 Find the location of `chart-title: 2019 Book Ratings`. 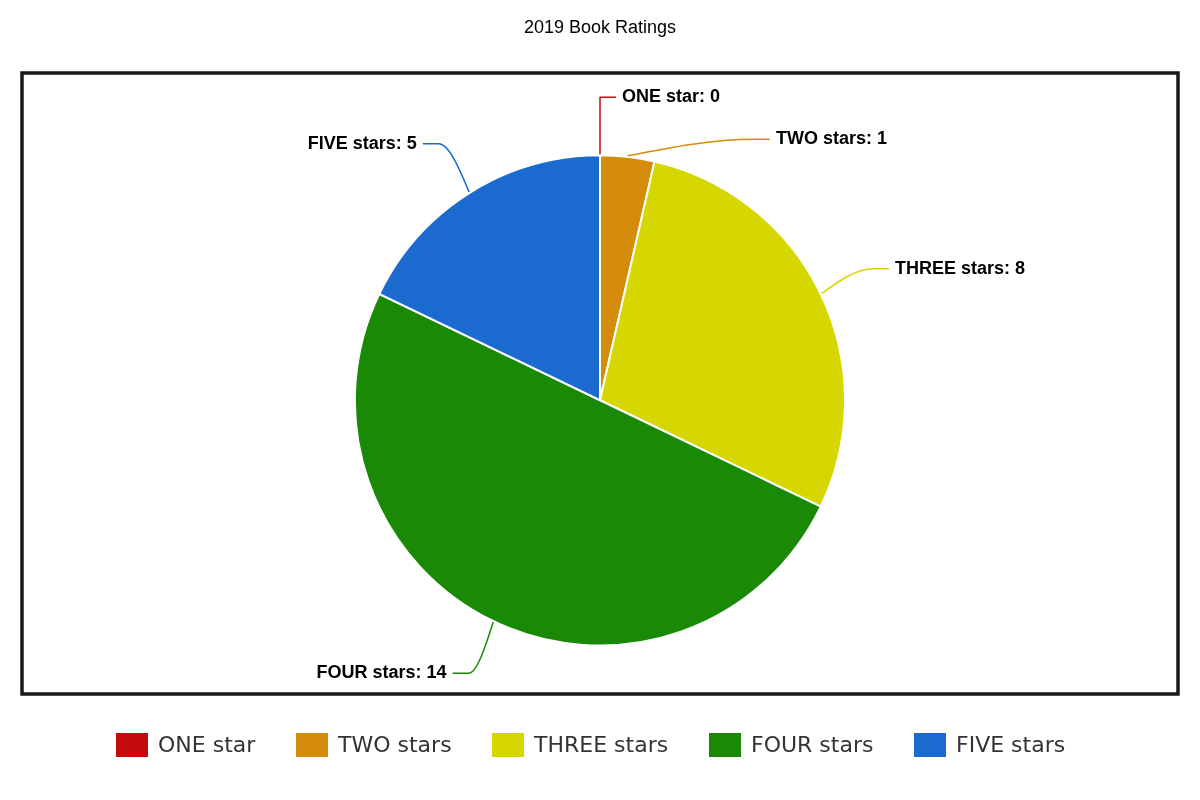

chart-title: 2019 Book Ratings is located at coordinates (600, 27).